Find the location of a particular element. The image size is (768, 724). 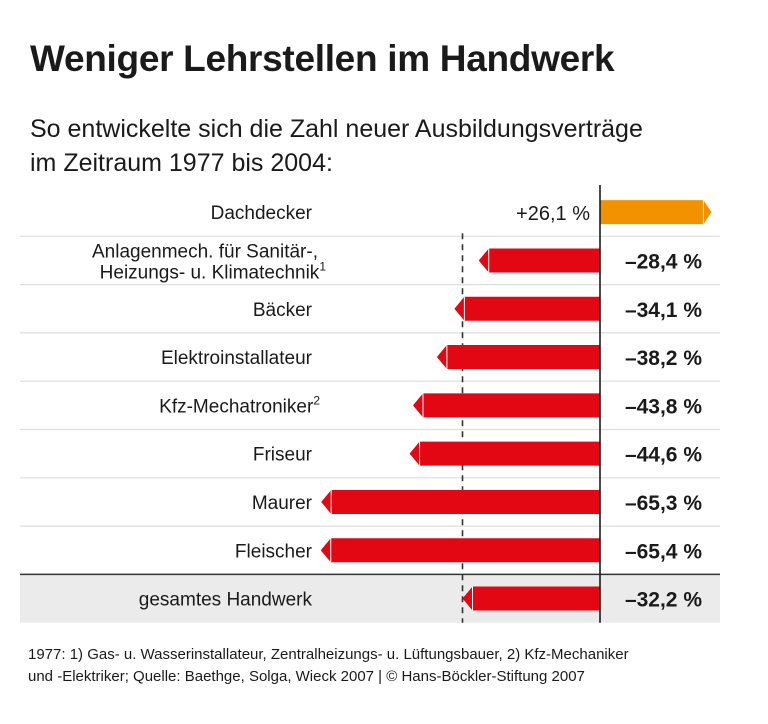

category-label: Heizungs- u. Klimatechnik1 is located at coordinates (213, 271).